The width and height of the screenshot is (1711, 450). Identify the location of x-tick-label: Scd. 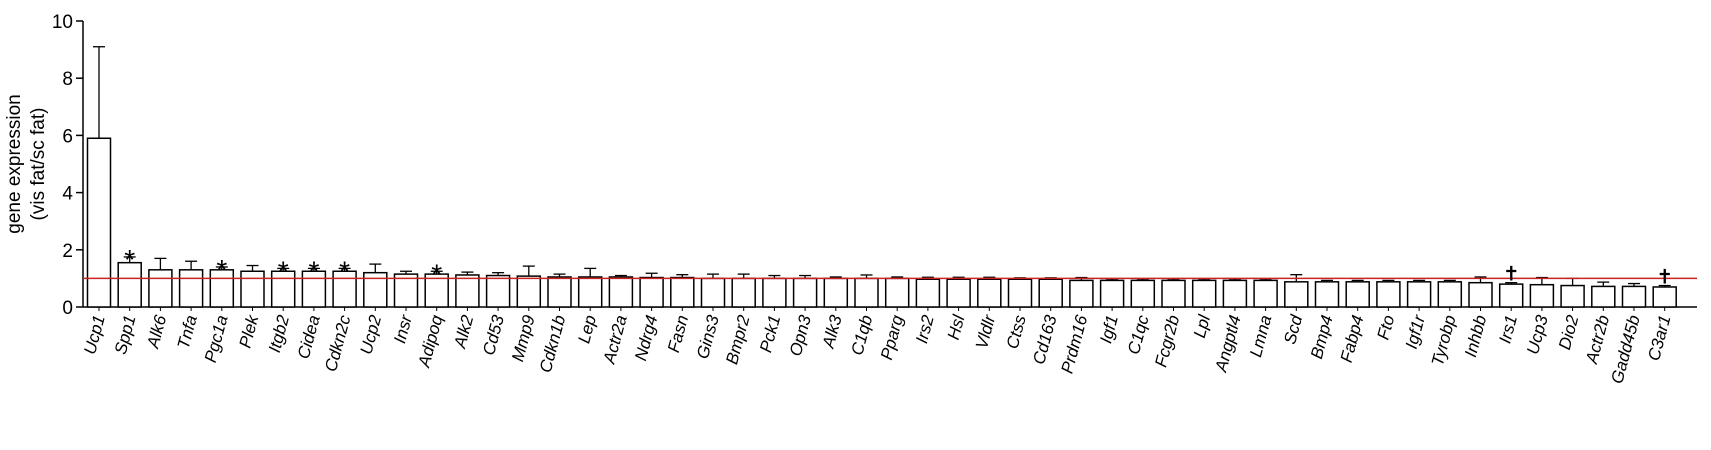
(1293, 330).